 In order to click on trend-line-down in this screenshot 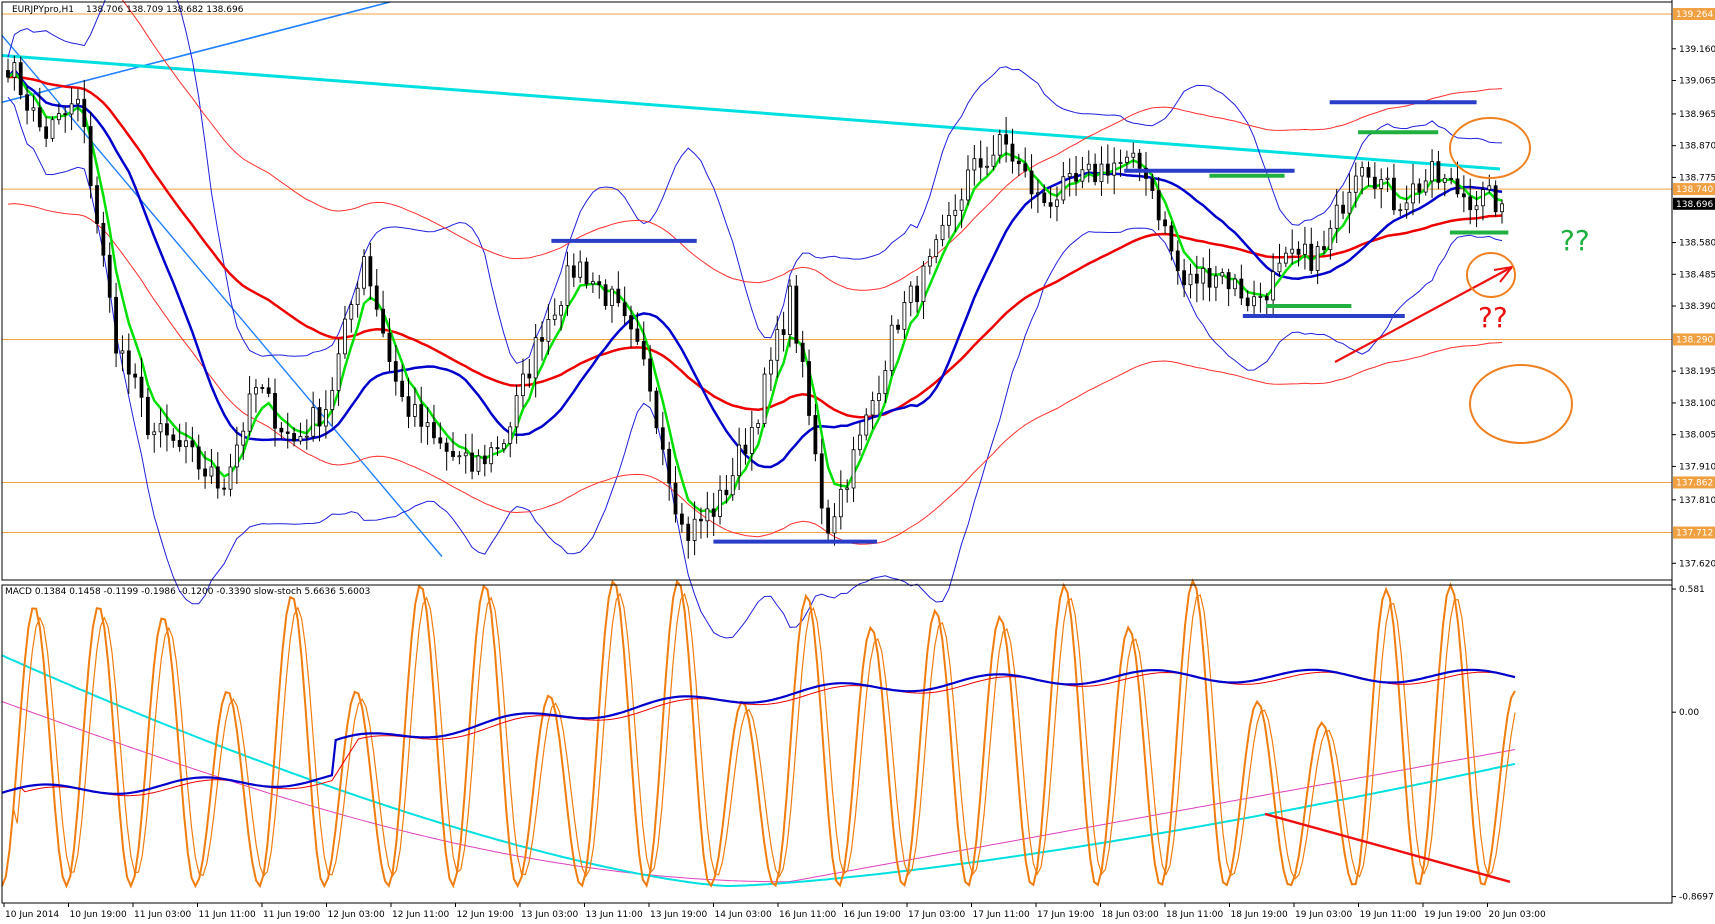, I will do `click(222, 296)`.